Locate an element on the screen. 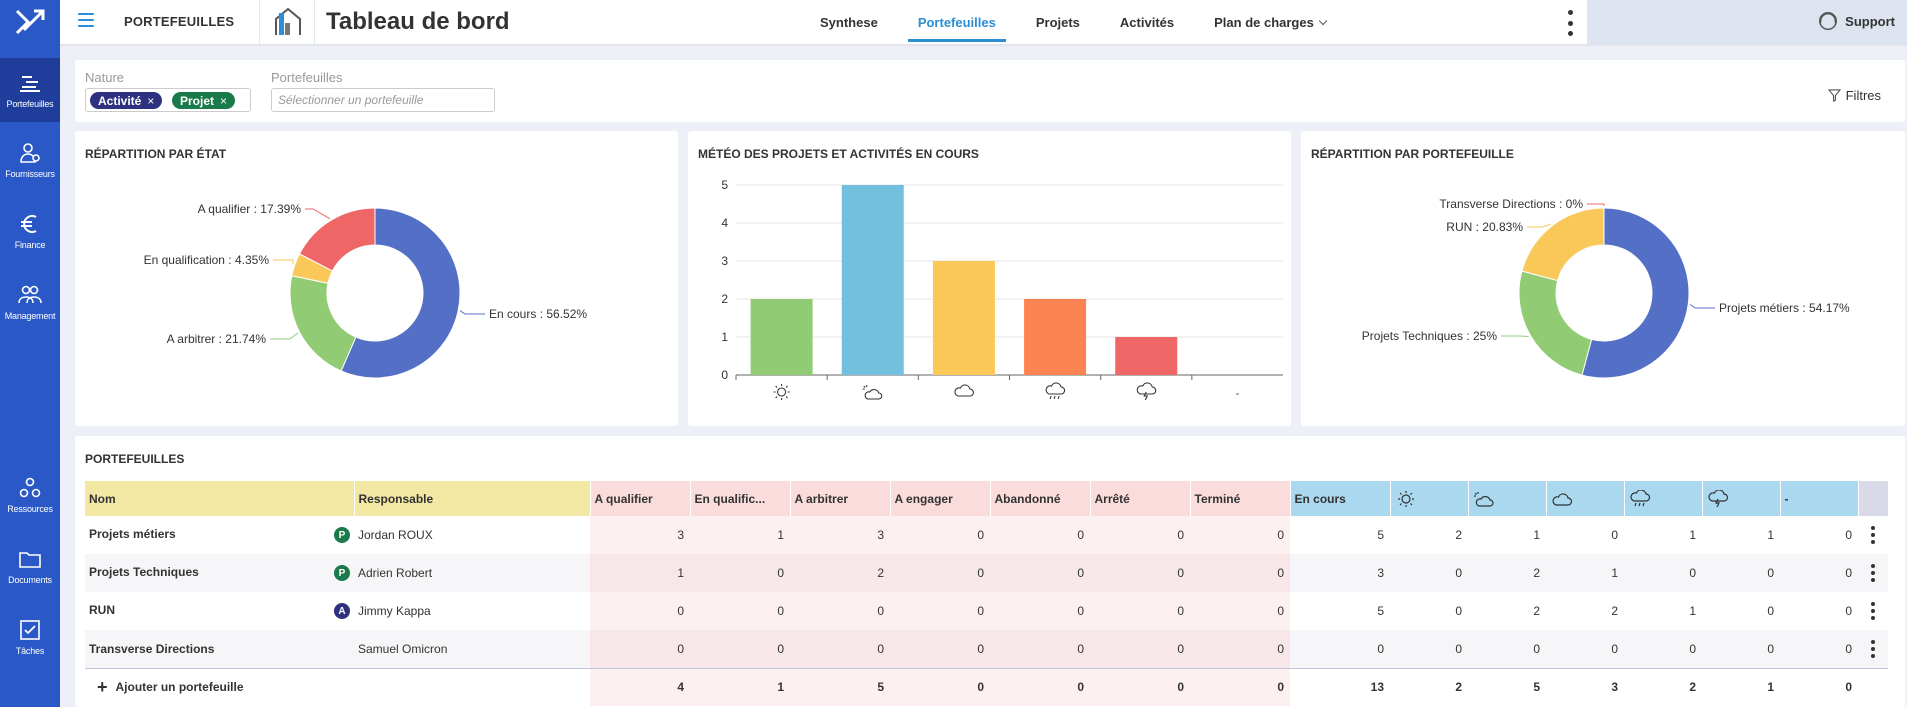  sidebar-item-ressources: Ressources is located at coordinates (30, 495).